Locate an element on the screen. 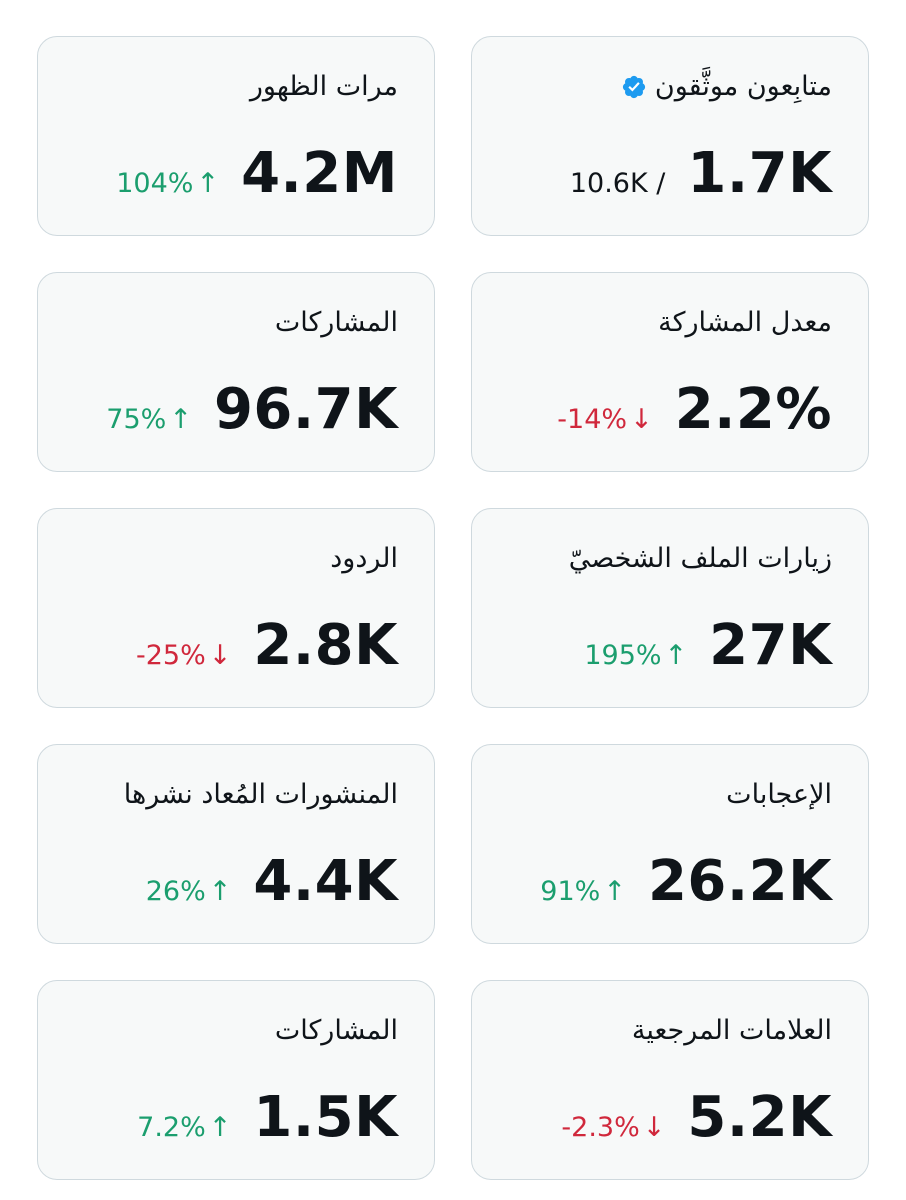  card-title: المنشورات المُعاد نشرها is located at coordinates (260, 794).